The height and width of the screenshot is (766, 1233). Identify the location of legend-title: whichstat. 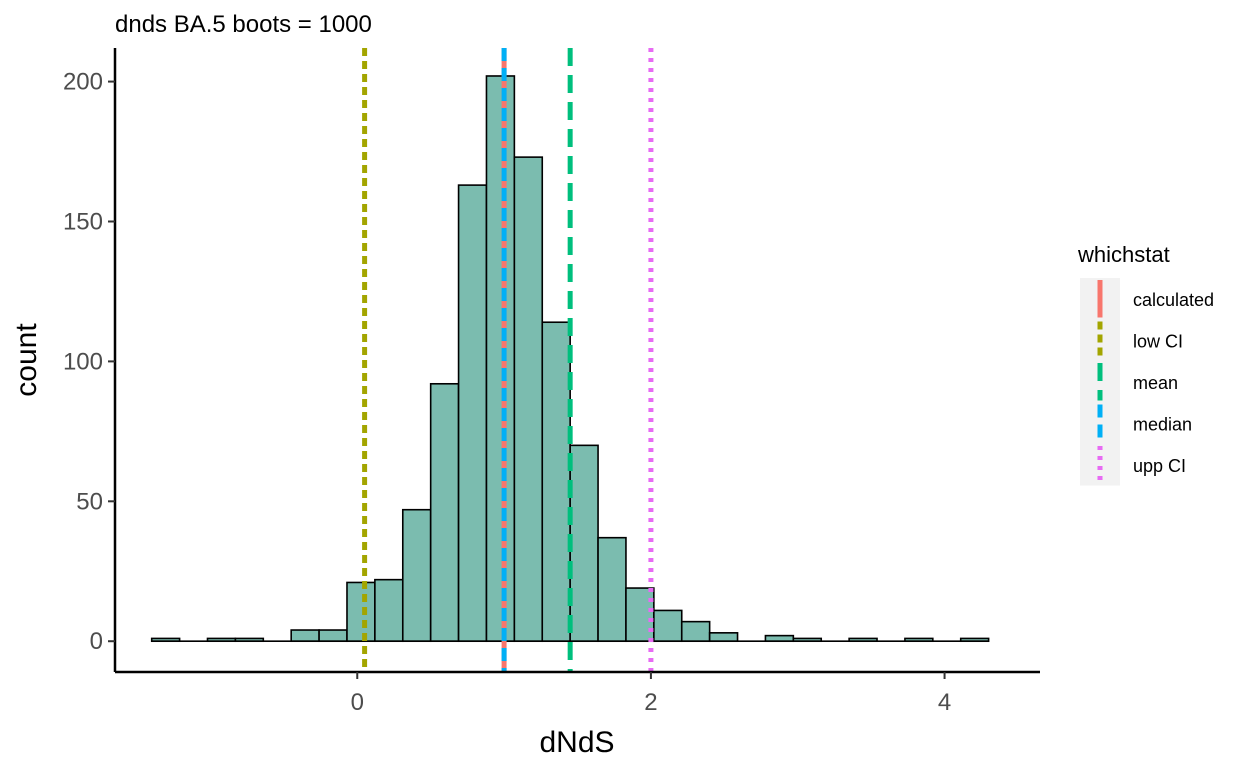
(1123, 254).